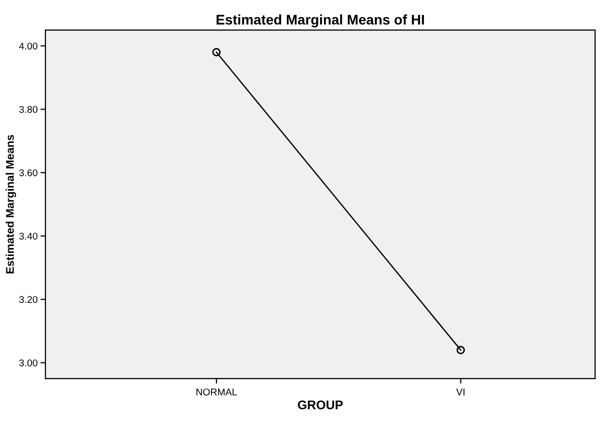  I want to click on x-axis-title: GROUP, so click(320, 405).